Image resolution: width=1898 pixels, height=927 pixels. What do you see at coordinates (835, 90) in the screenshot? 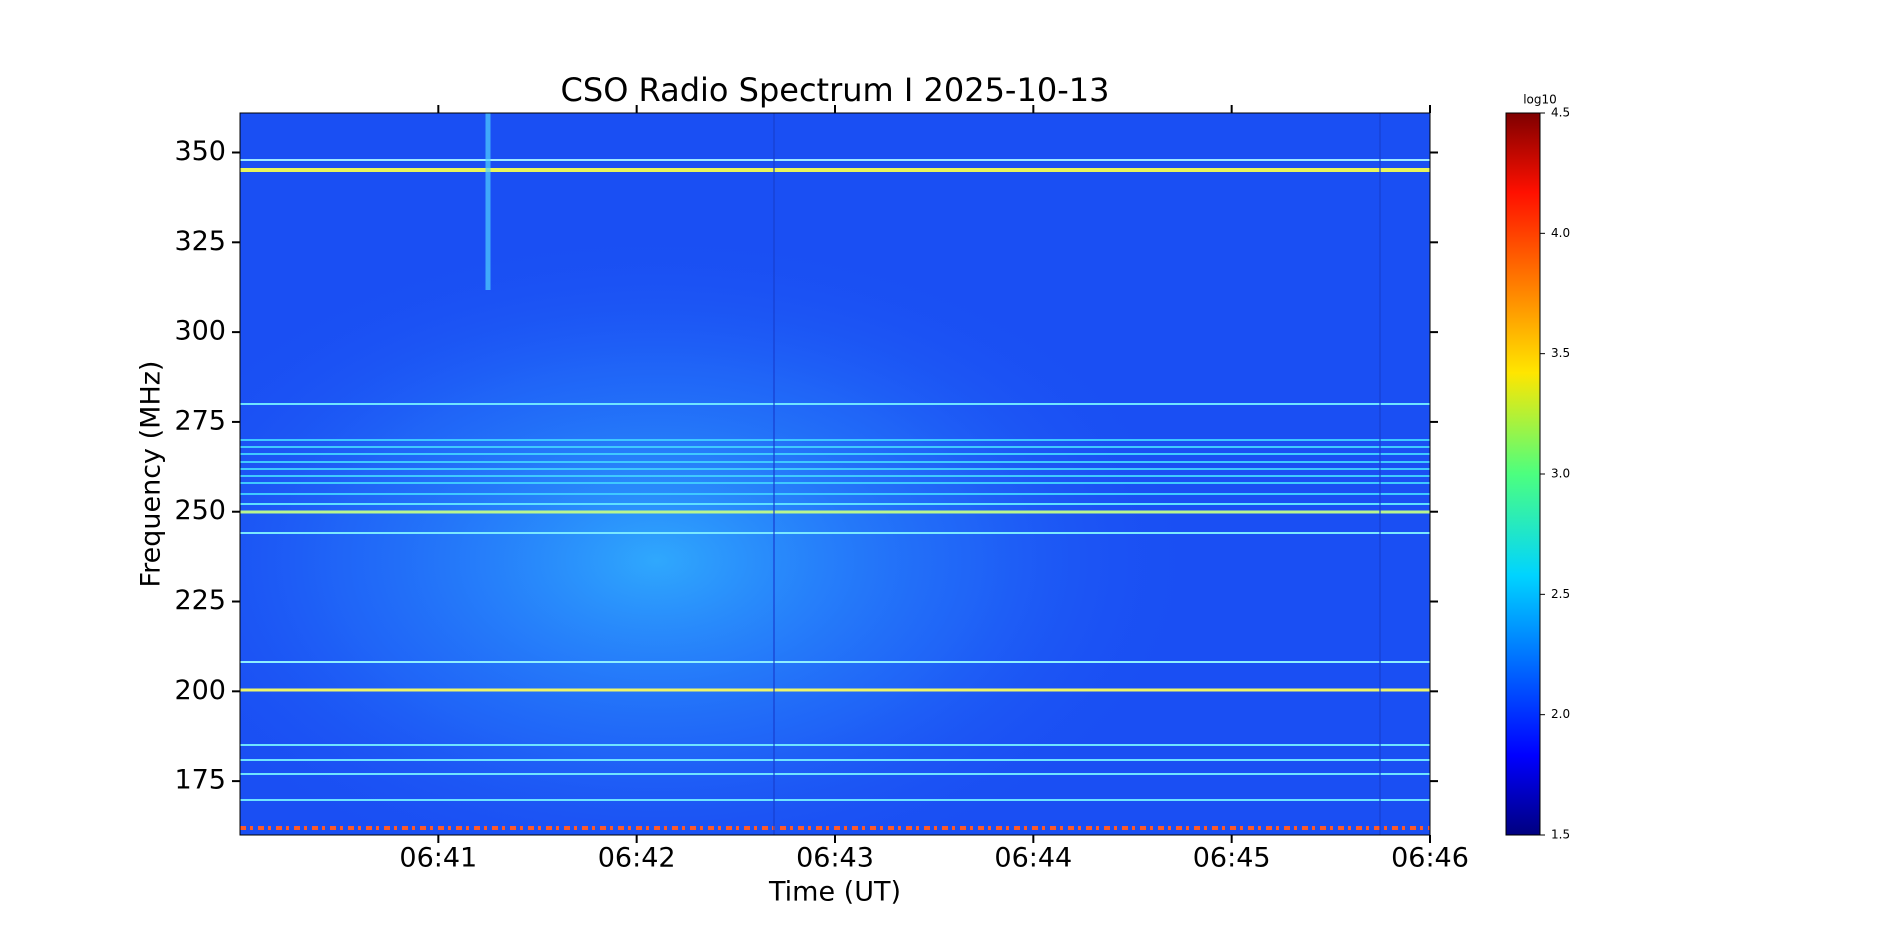
I see `chart-title: CSO Radio Spectrum I 2025-10-13` at bounding box center [835, 90].